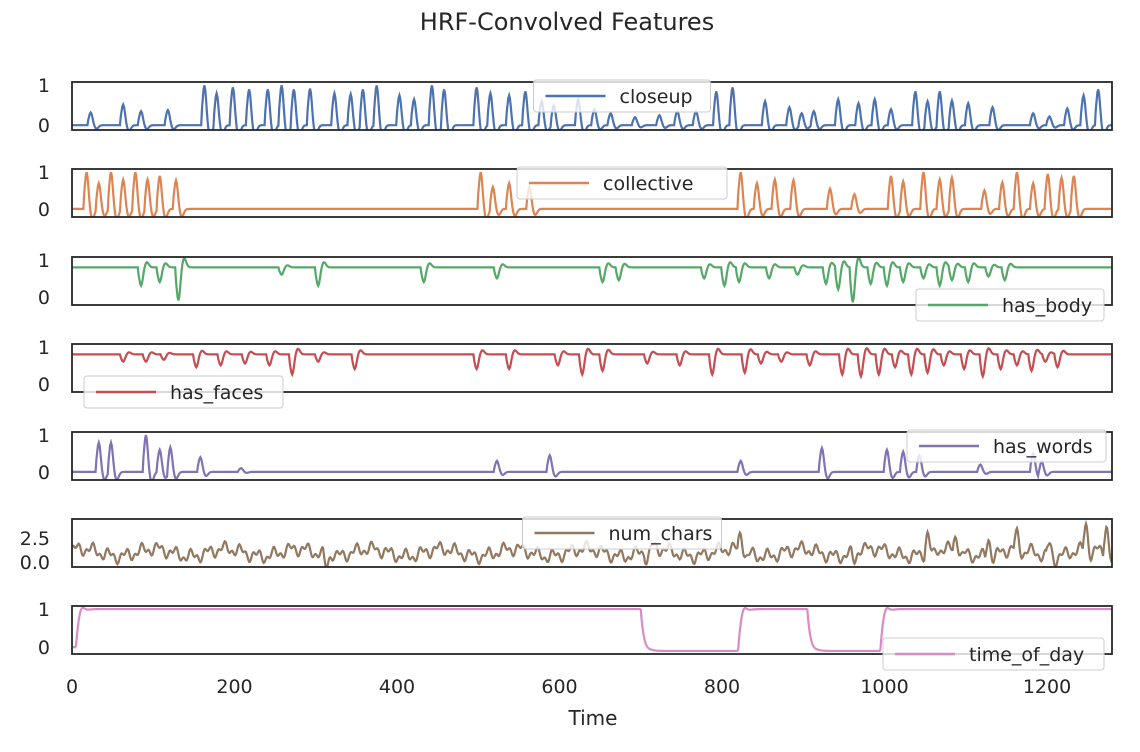  I want to click on panel-frame-has_words, so click(592, 456).